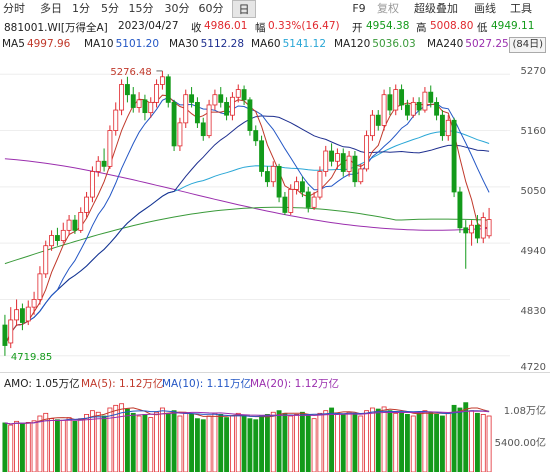 The image size is (550, 472). I want to click on ma-legend-item: MA120 5036.03, so click(375, 44).